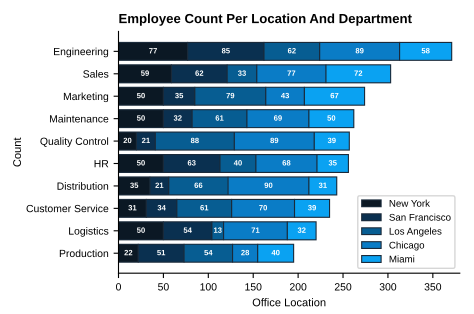 Image resolution: width=474 pixels, height=314 pixels. I want to click on y-axis-title: Count, so click(17, 152).